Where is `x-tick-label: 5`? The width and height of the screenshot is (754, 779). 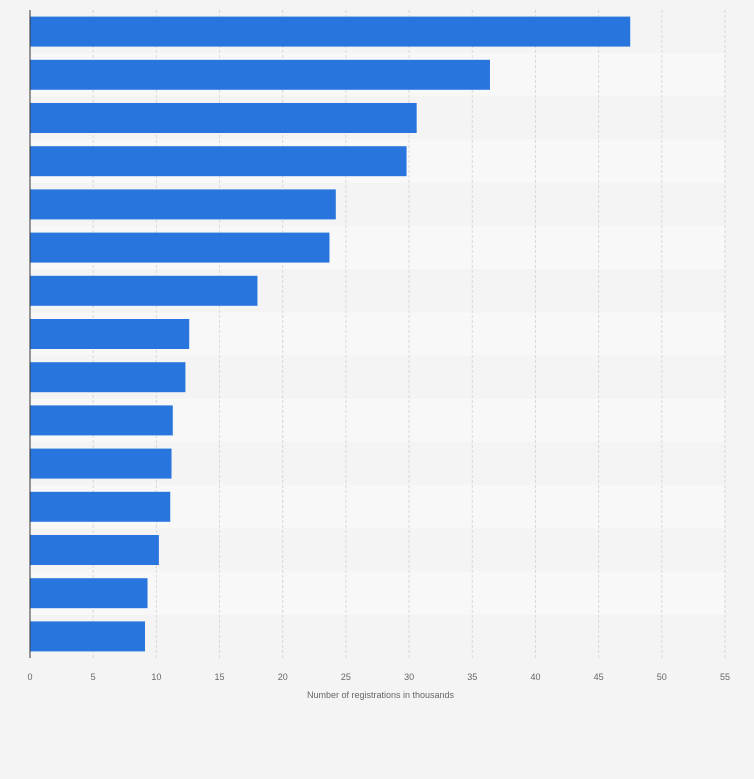 x-tick-label: 5 is located at coordinates (93, 677).